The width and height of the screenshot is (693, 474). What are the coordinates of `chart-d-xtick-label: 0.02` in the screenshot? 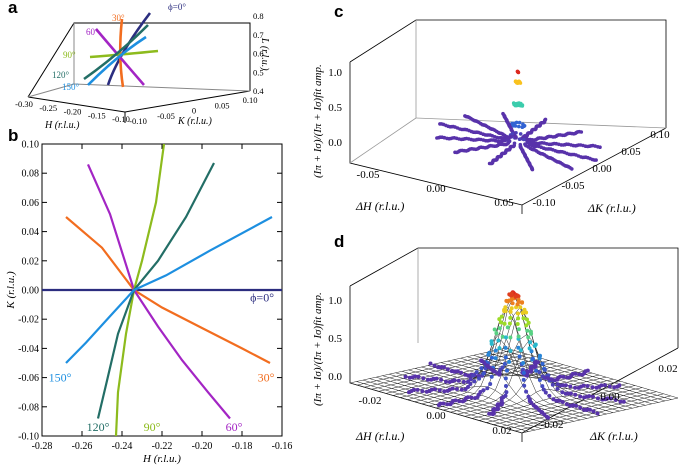 It's located at (501, 431).